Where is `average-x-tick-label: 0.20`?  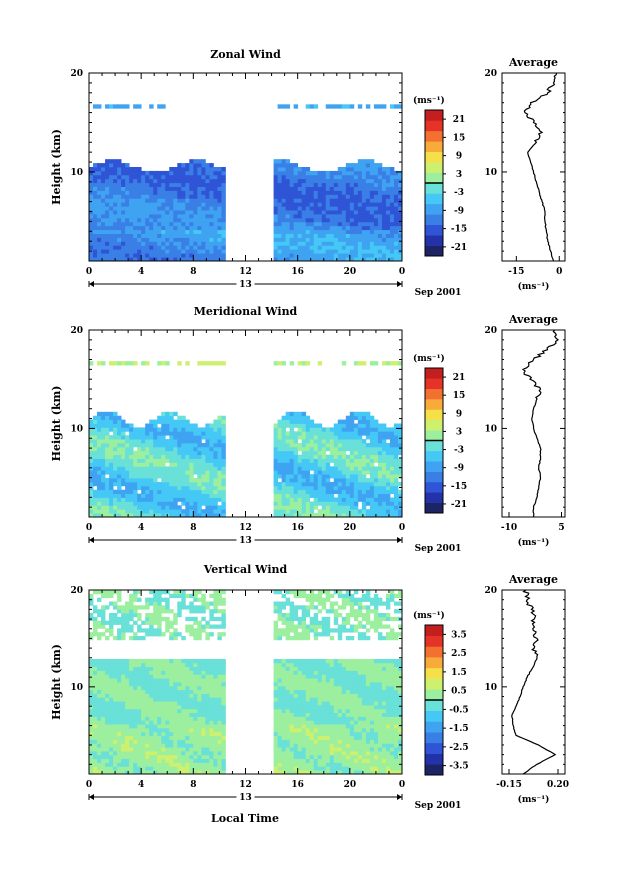 average-x-tick-label: 0.20 is located at coordinates (558, 785).